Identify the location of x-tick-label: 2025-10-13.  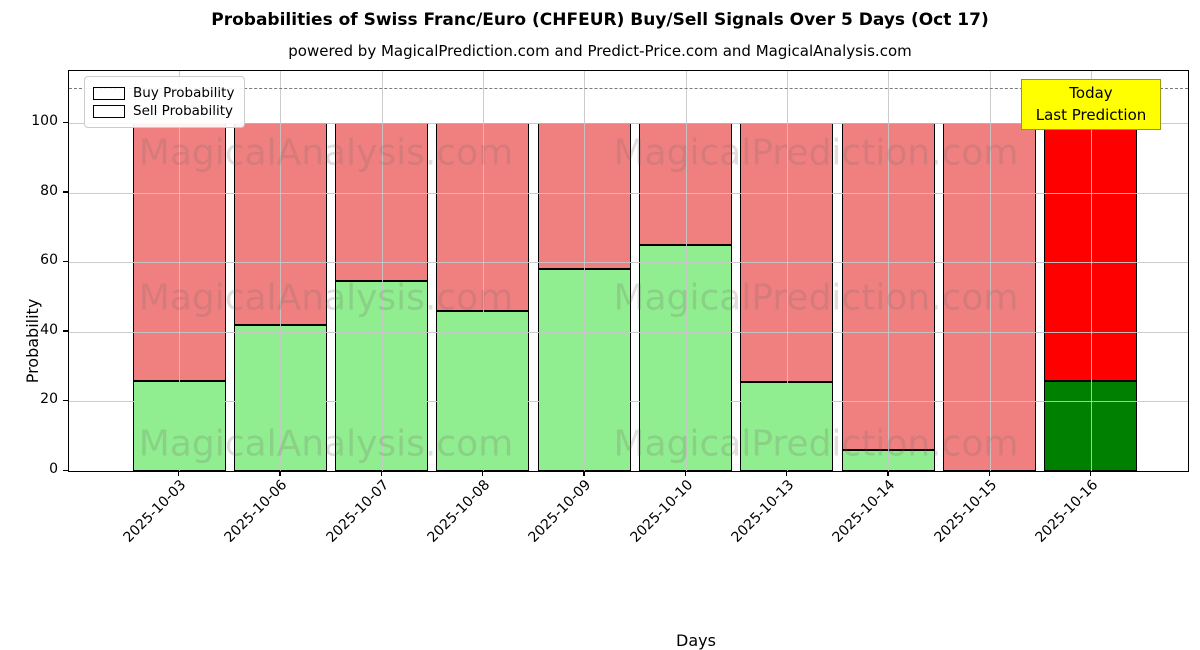
(763, 511).